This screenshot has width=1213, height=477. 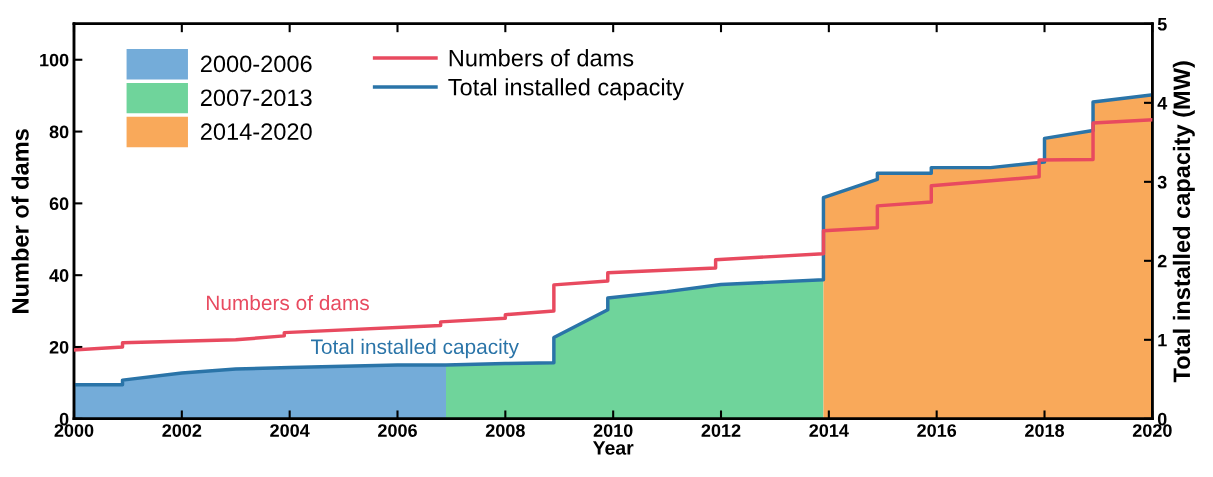 I want to click on x-tick-label: 2000, so click(x=74, y=430).